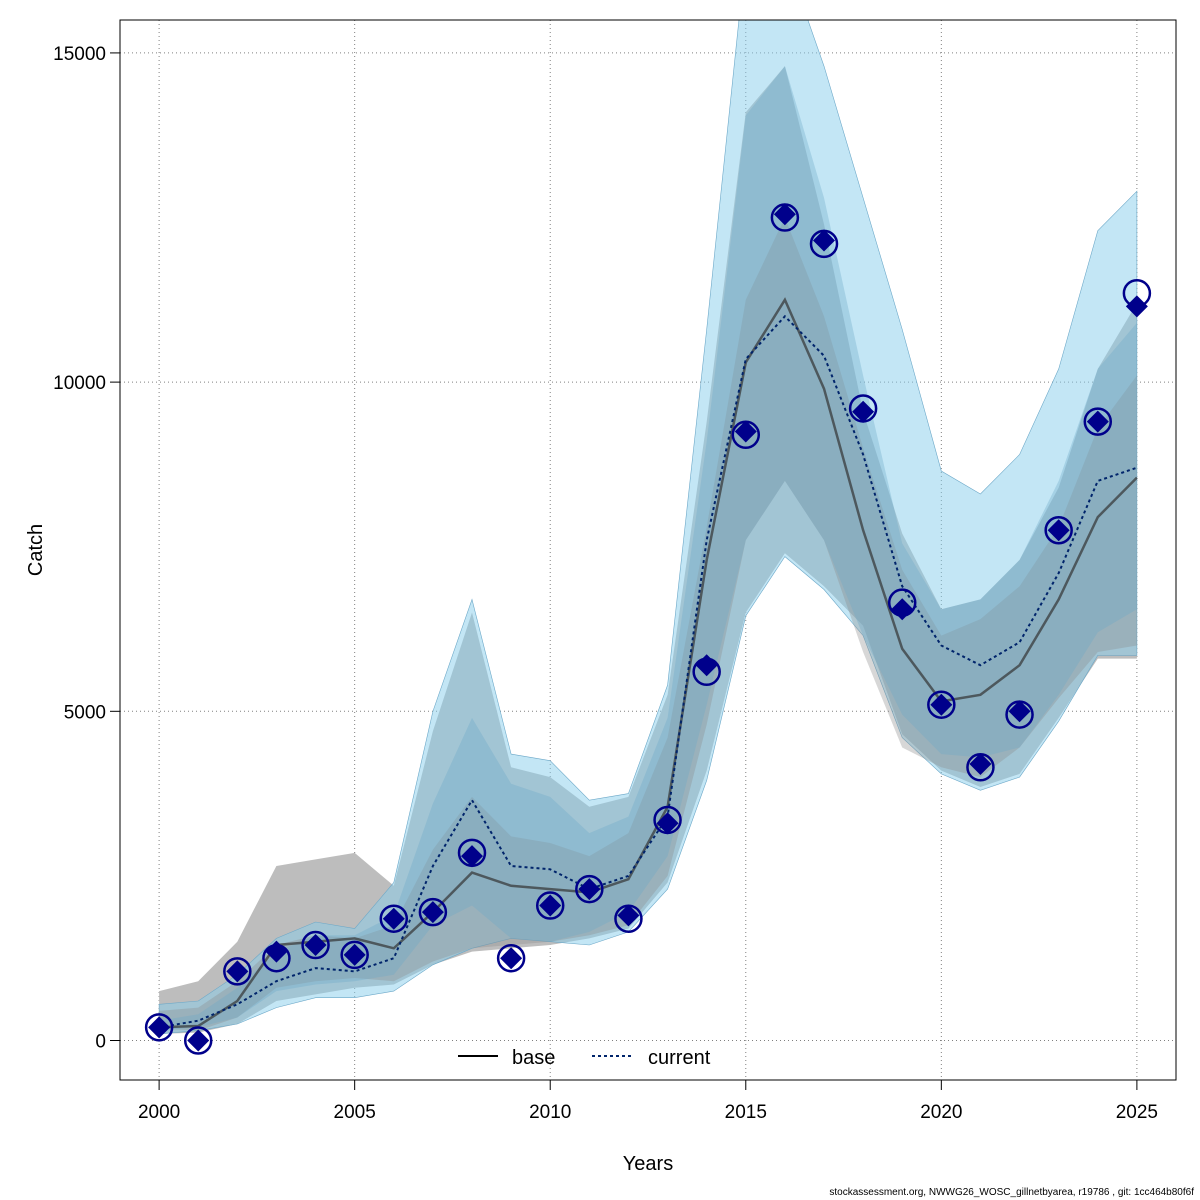  Describe the element at coordinates (1019, 711) in the screenshot. I see `observation-diamond-2022` at that location.